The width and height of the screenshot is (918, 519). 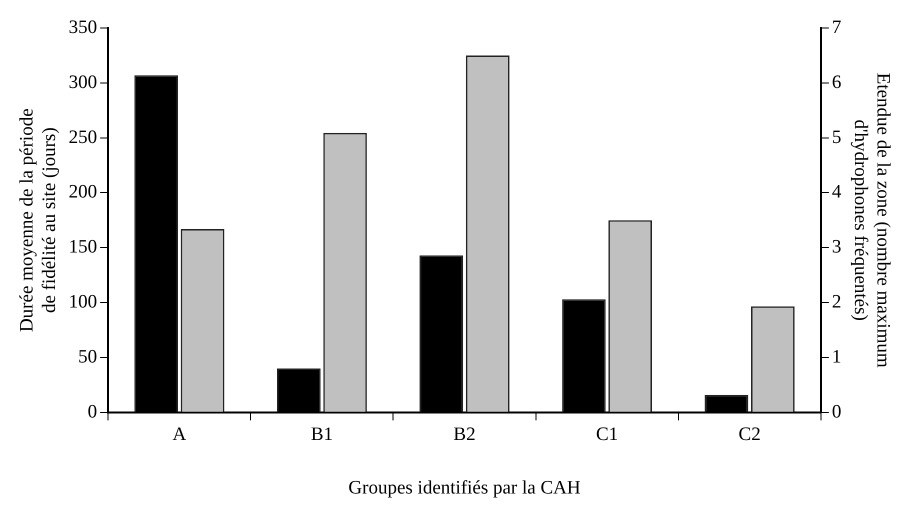 I want to click on y-tick-label: 350, so click(x=83, y=27).